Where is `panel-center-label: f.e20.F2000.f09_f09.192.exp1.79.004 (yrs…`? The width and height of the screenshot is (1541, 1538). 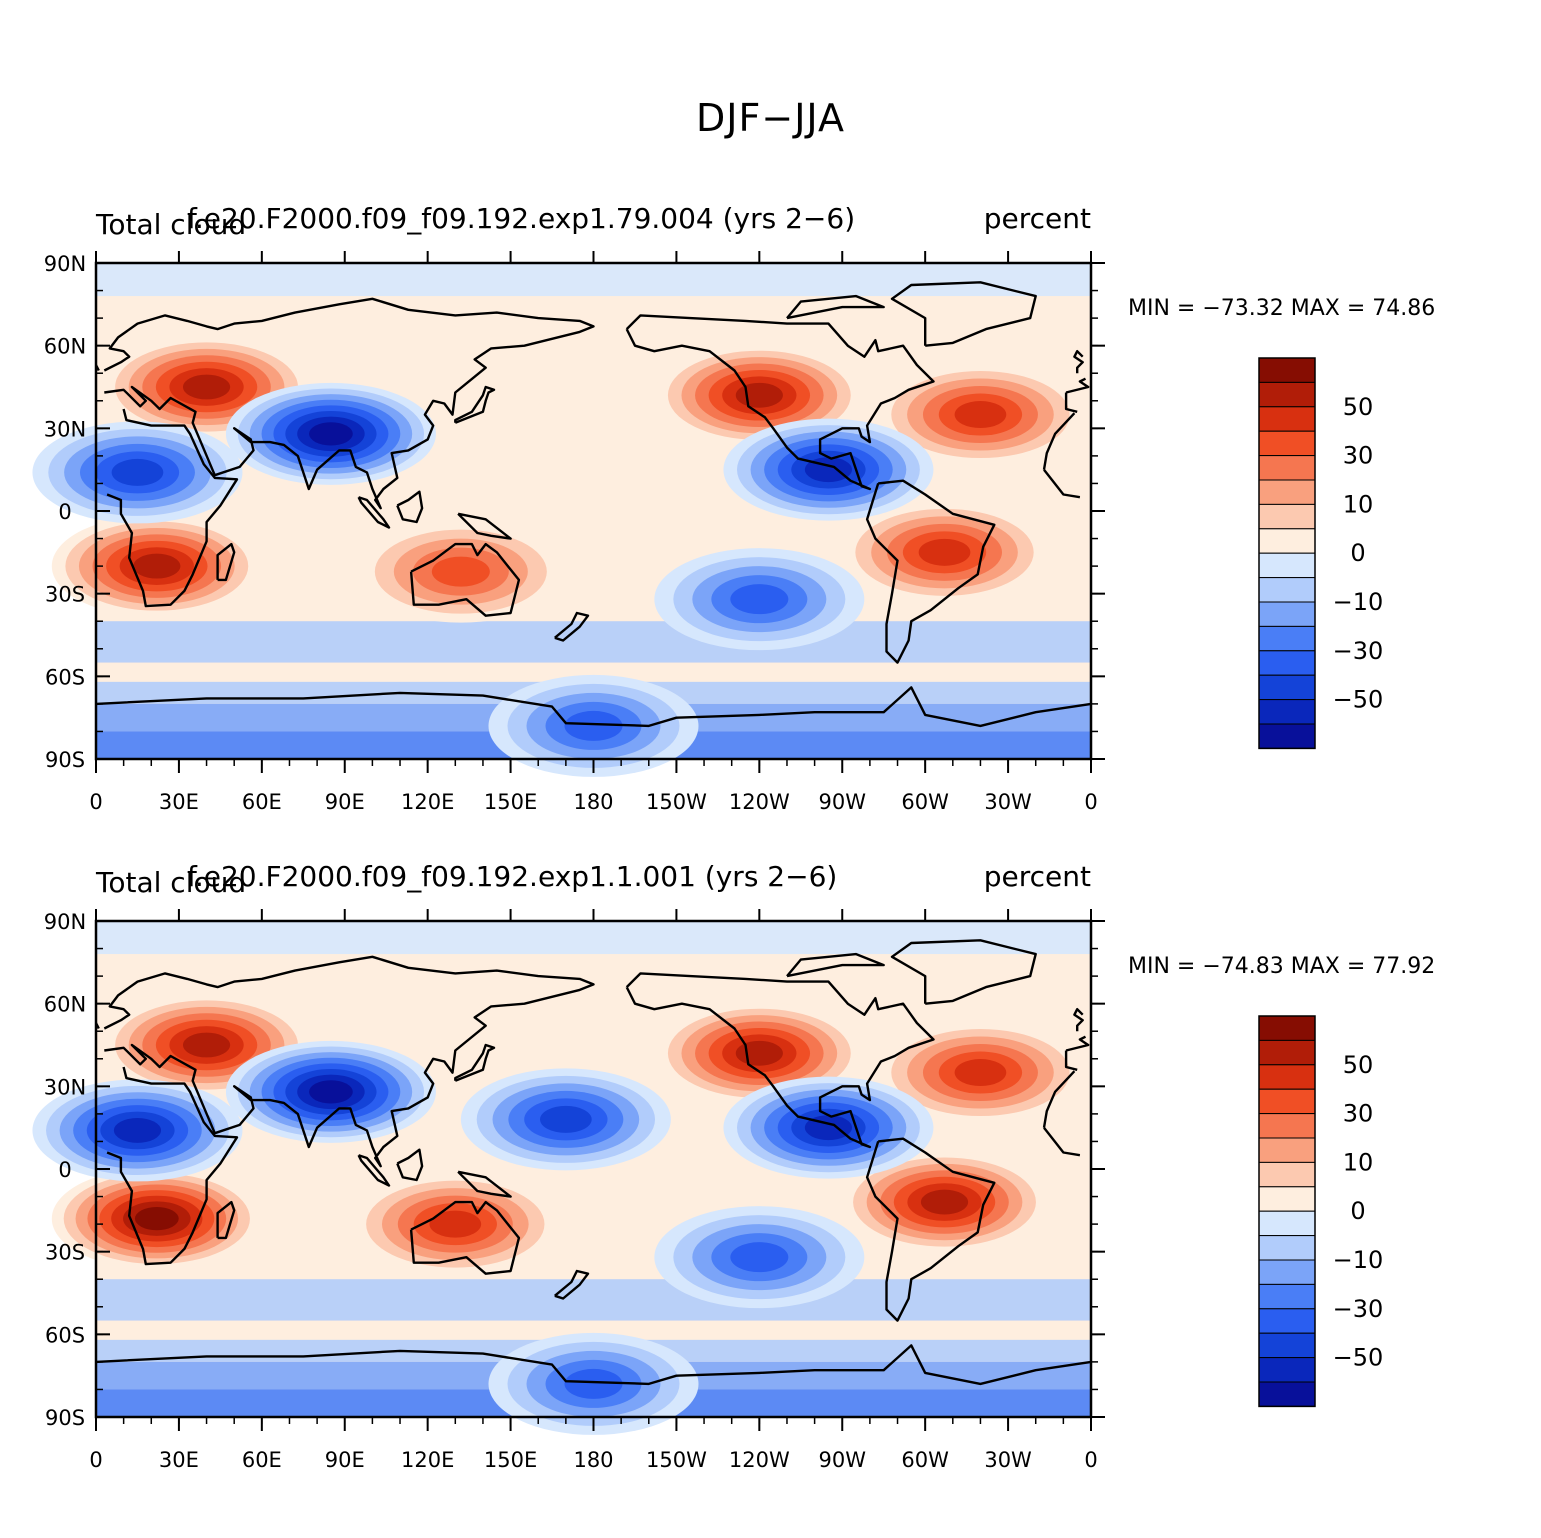
panel-center-label: f.e20.F2000.f09_f09.192.exp1.79.004 (yrs… is located at coordinates (521, 218).